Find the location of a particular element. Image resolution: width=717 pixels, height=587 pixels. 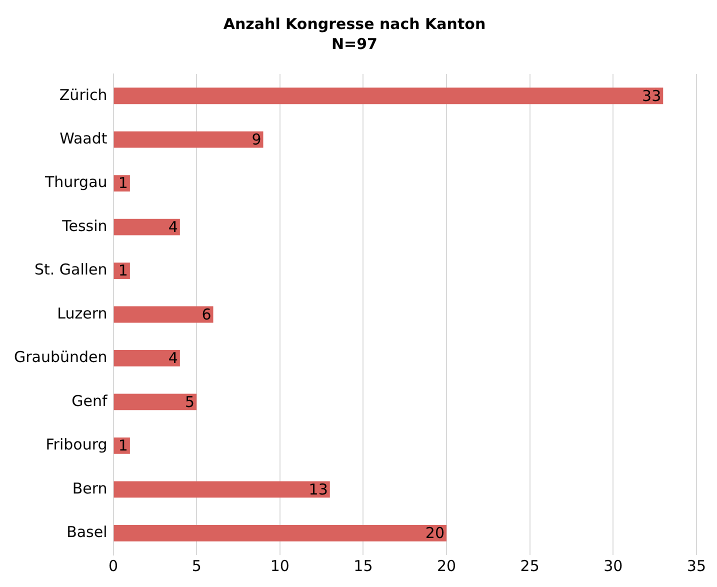

x-tick-label: 10 is located at coordinates (280, 565).